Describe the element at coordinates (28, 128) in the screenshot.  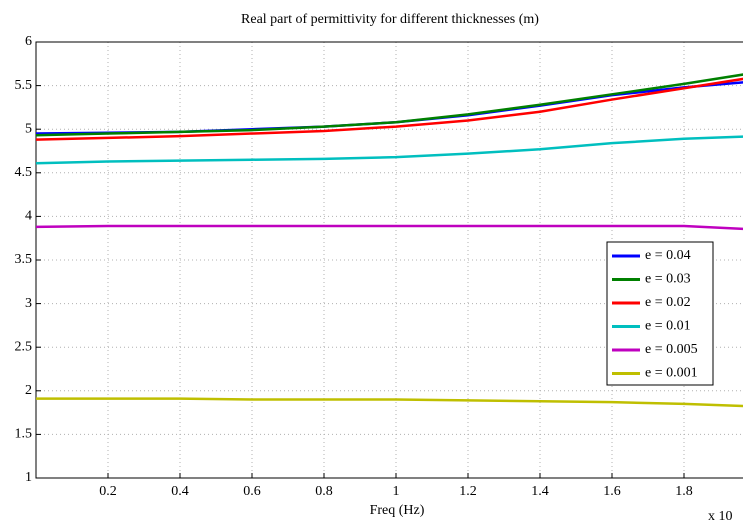
I see `y-tick-label: 5` at that location.